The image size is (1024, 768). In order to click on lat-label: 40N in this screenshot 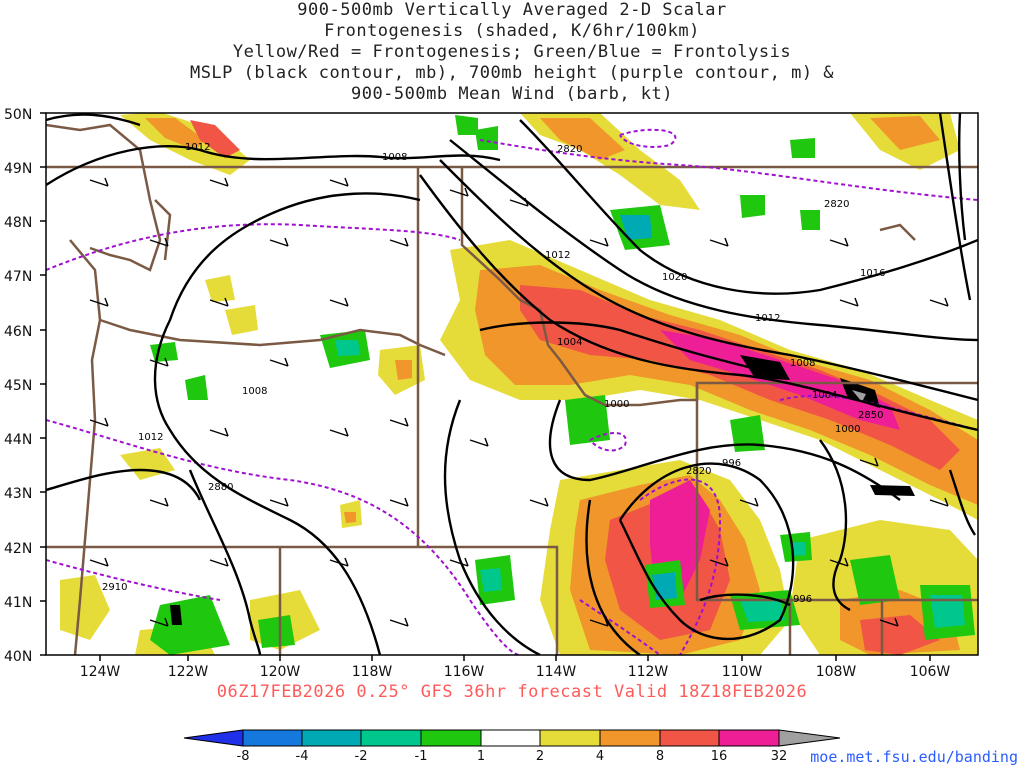, I will do `click(18, 657)`.